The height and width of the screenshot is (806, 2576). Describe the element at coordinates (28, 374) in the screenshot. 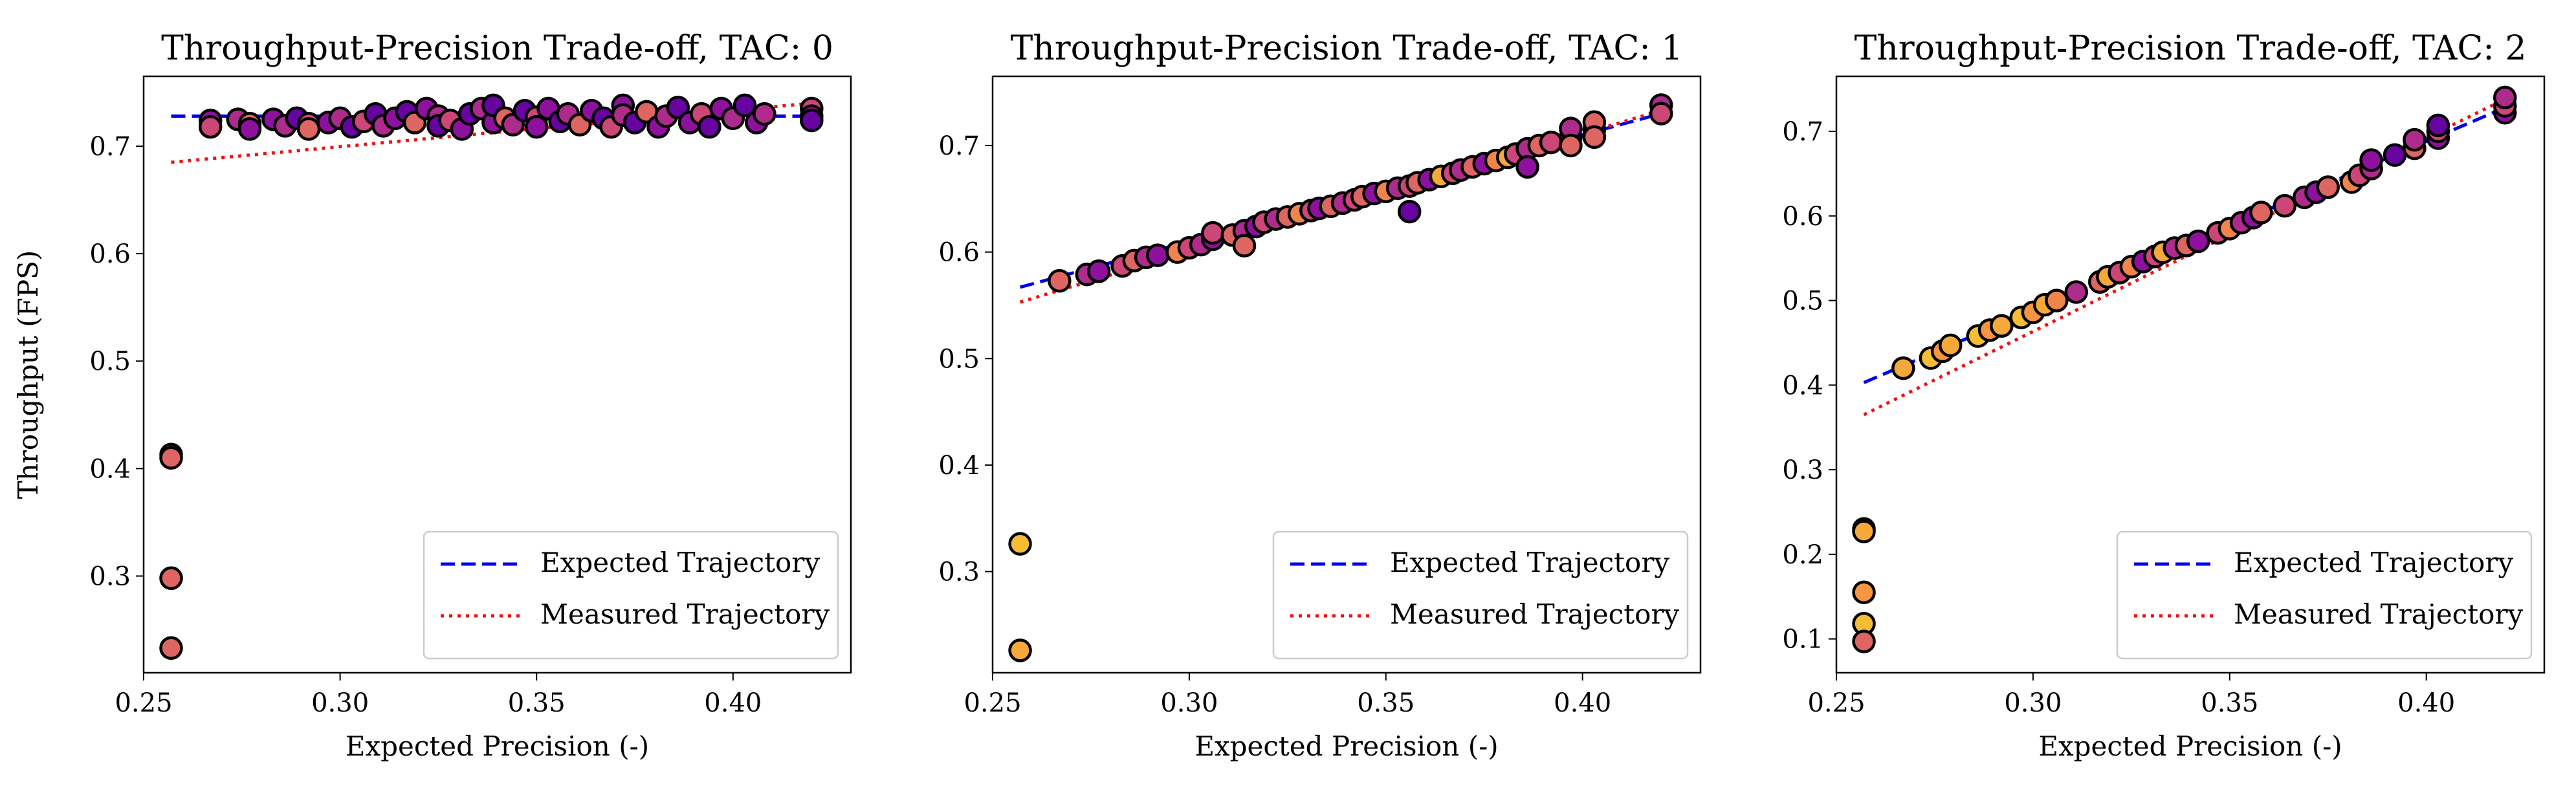

I see `y-axis-label: Throughput (FPS)` at that location.